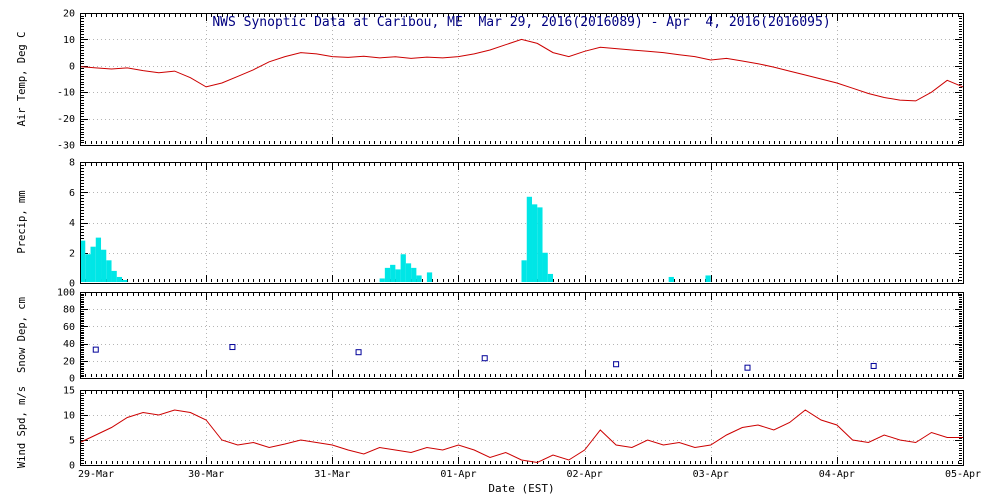 The width and height of the screenshot is (1000, 500). I want to click on y-tick-label: 5, so click(72, 441).